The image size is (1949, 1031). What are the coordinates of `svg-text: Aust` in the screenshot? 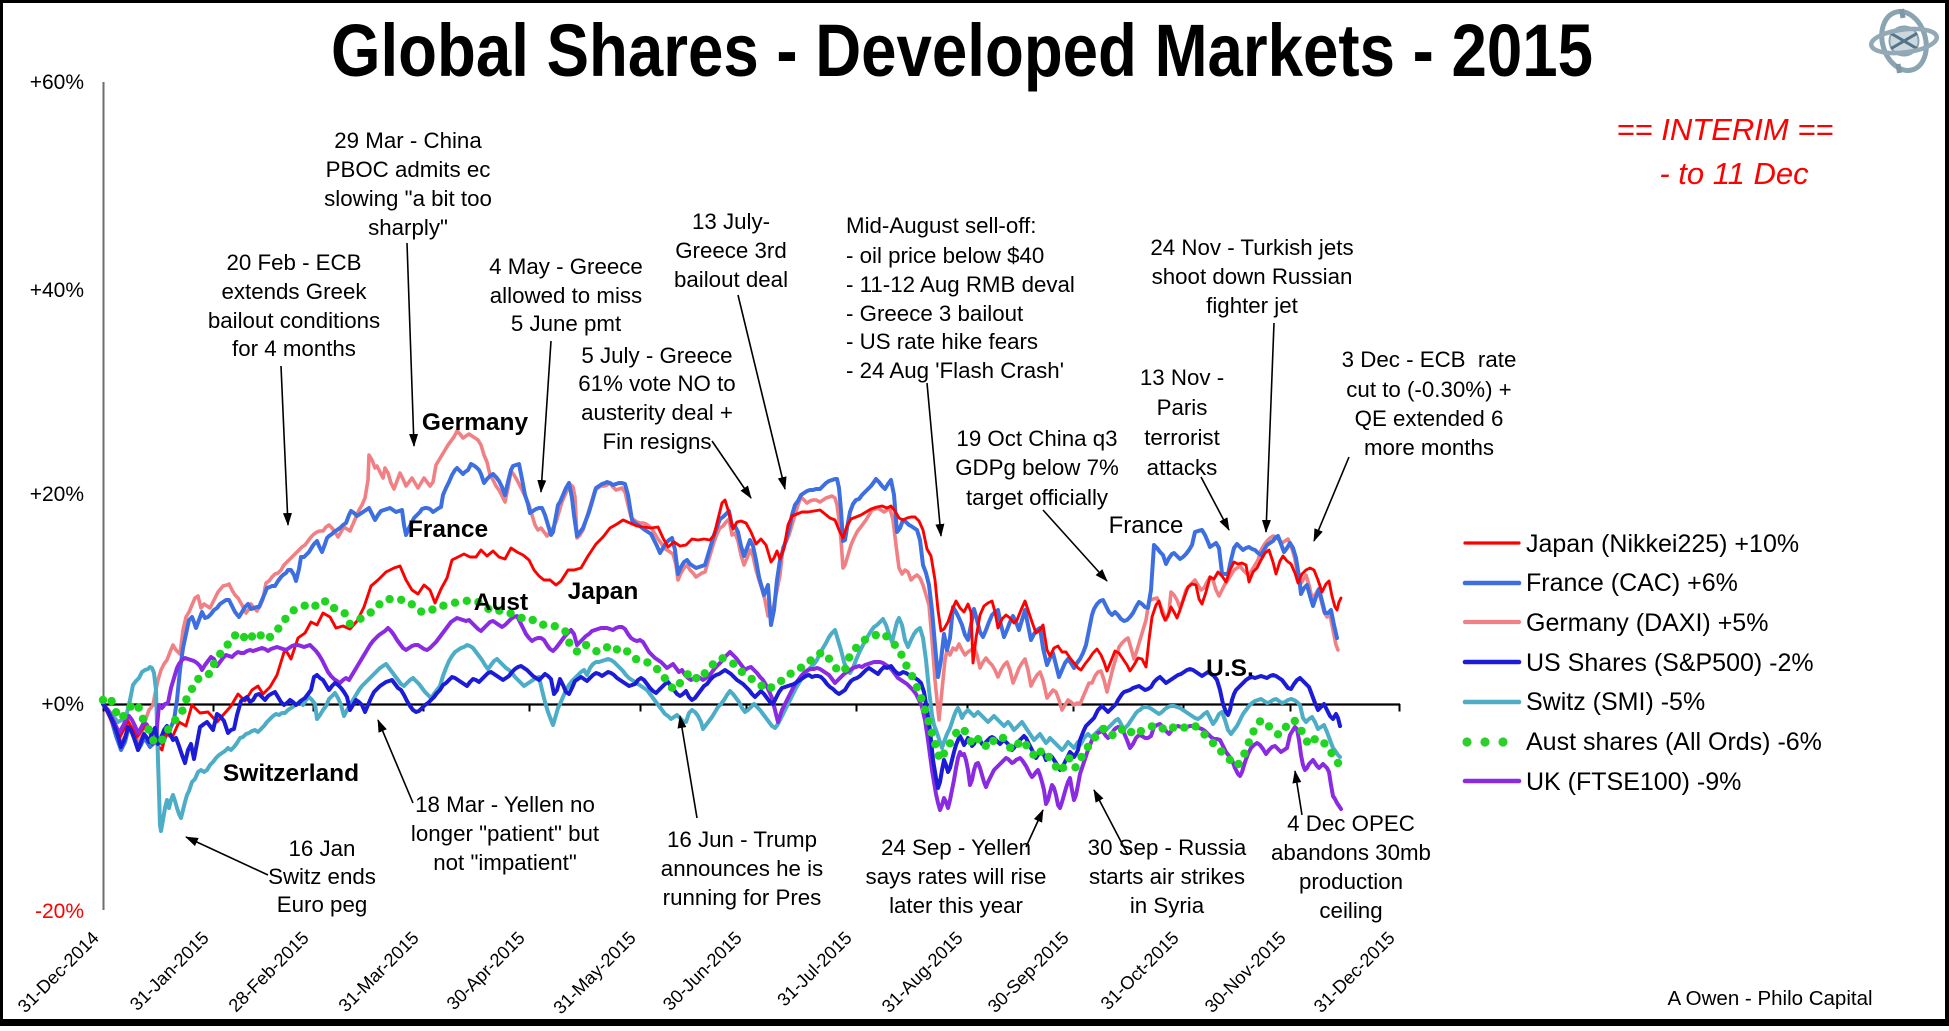 It's located at (501, 602).